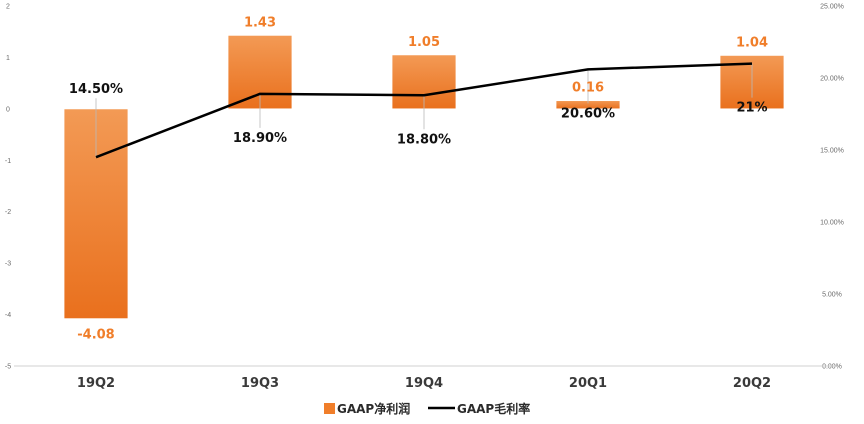 This screenshot has height=424, width=864. What do you see at coordinates (832, 295) in the screenshot?
I see `right-tick-label: 5.00%` at bounding box center [832, 295].